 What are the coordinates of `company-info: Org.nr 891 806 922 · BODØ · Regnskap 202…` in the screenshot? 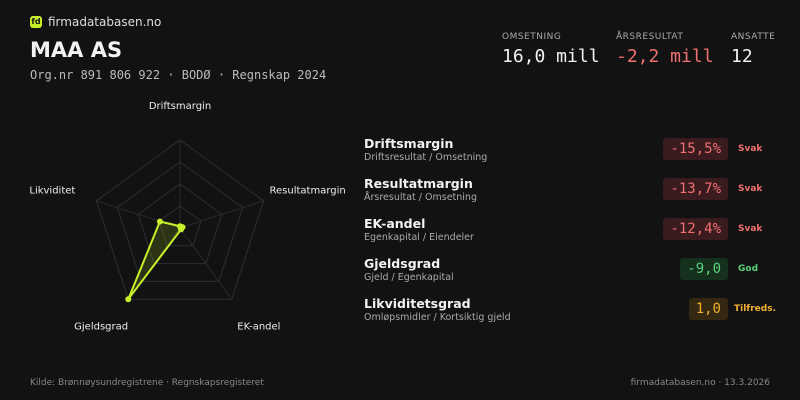 It's located at (178, 75).